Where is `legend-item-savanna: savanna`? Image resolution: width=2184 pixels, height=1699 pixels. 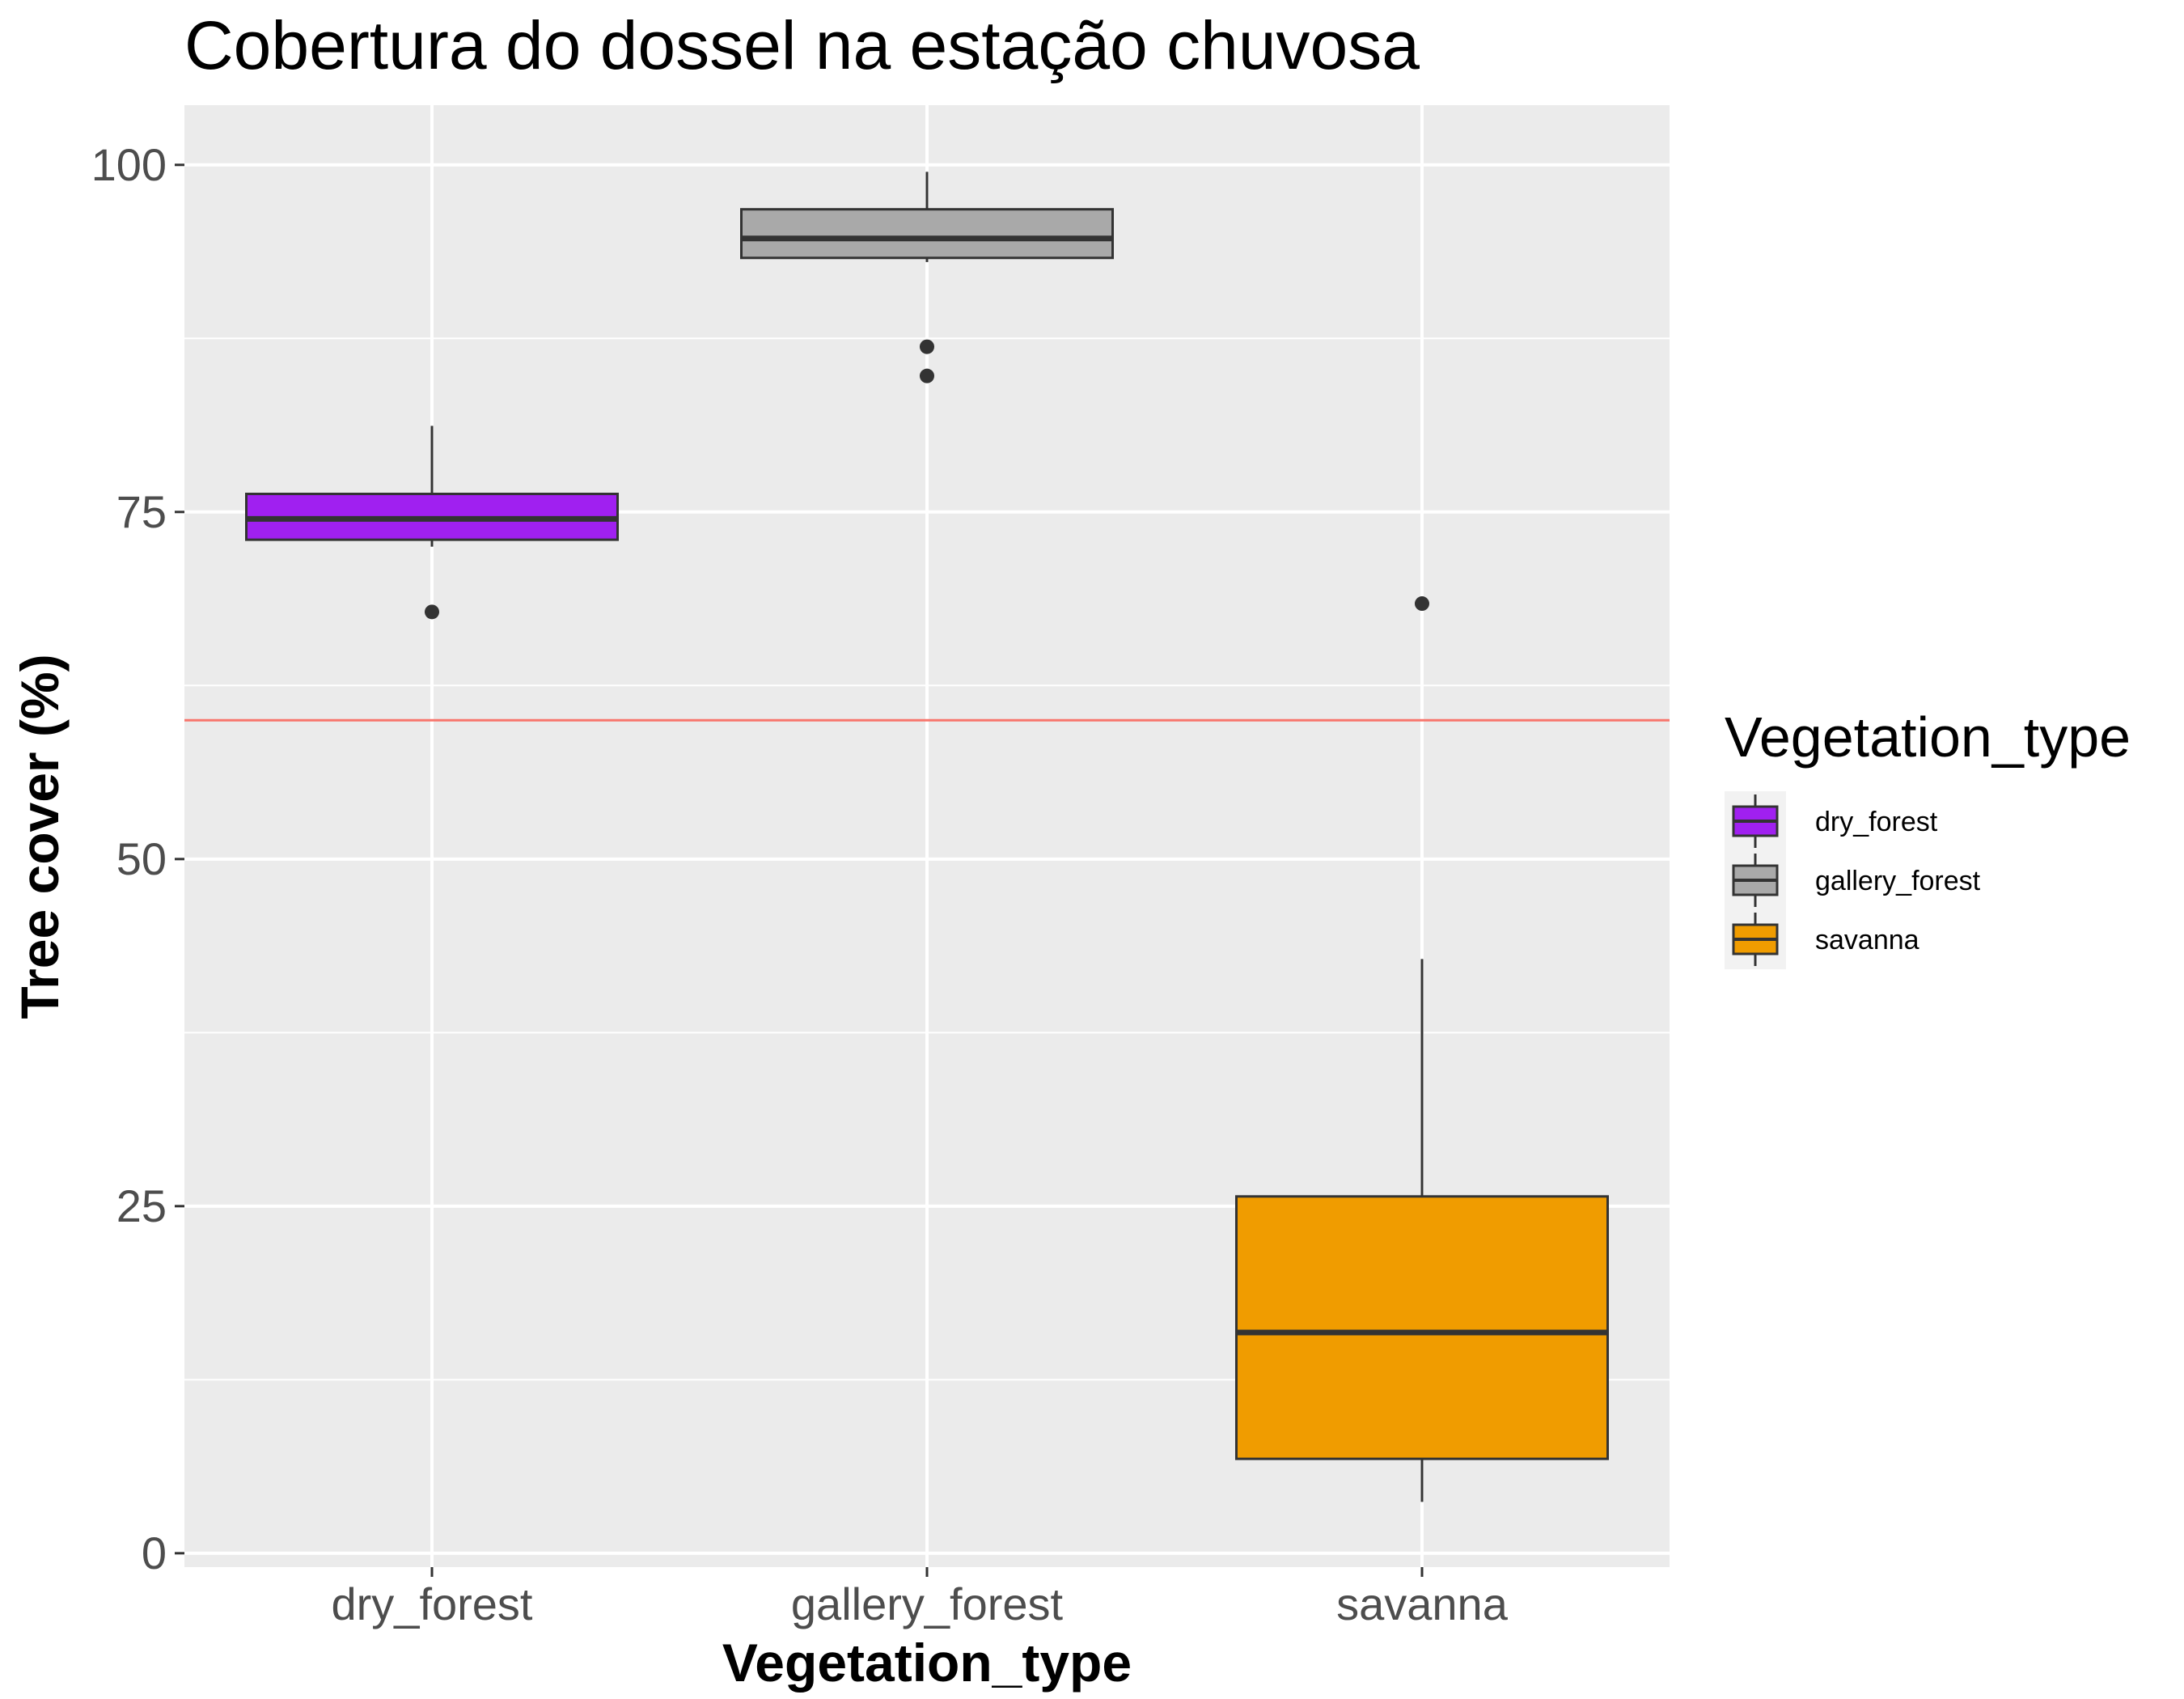
legend-item-savanna: savanna is located at coordinates (1826, 939).